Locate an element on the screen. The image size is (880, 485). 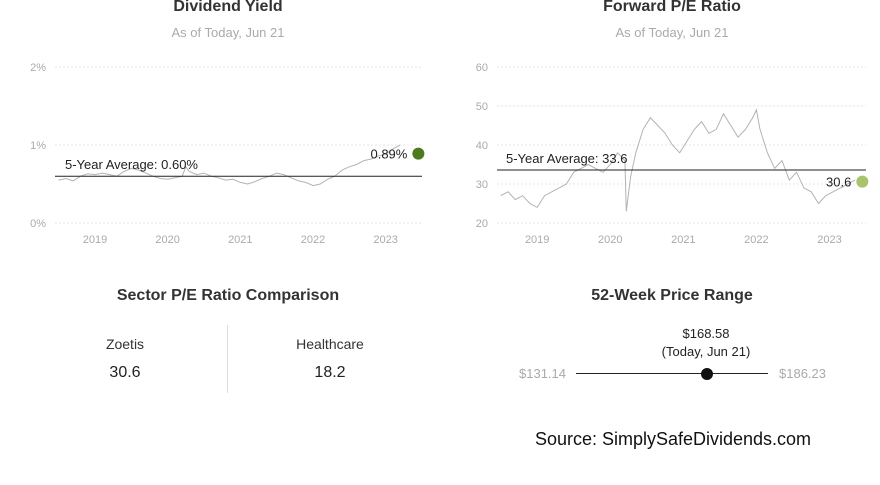
average-label: 5-Year Average: 33.6 is located at coordinates (566, 158).